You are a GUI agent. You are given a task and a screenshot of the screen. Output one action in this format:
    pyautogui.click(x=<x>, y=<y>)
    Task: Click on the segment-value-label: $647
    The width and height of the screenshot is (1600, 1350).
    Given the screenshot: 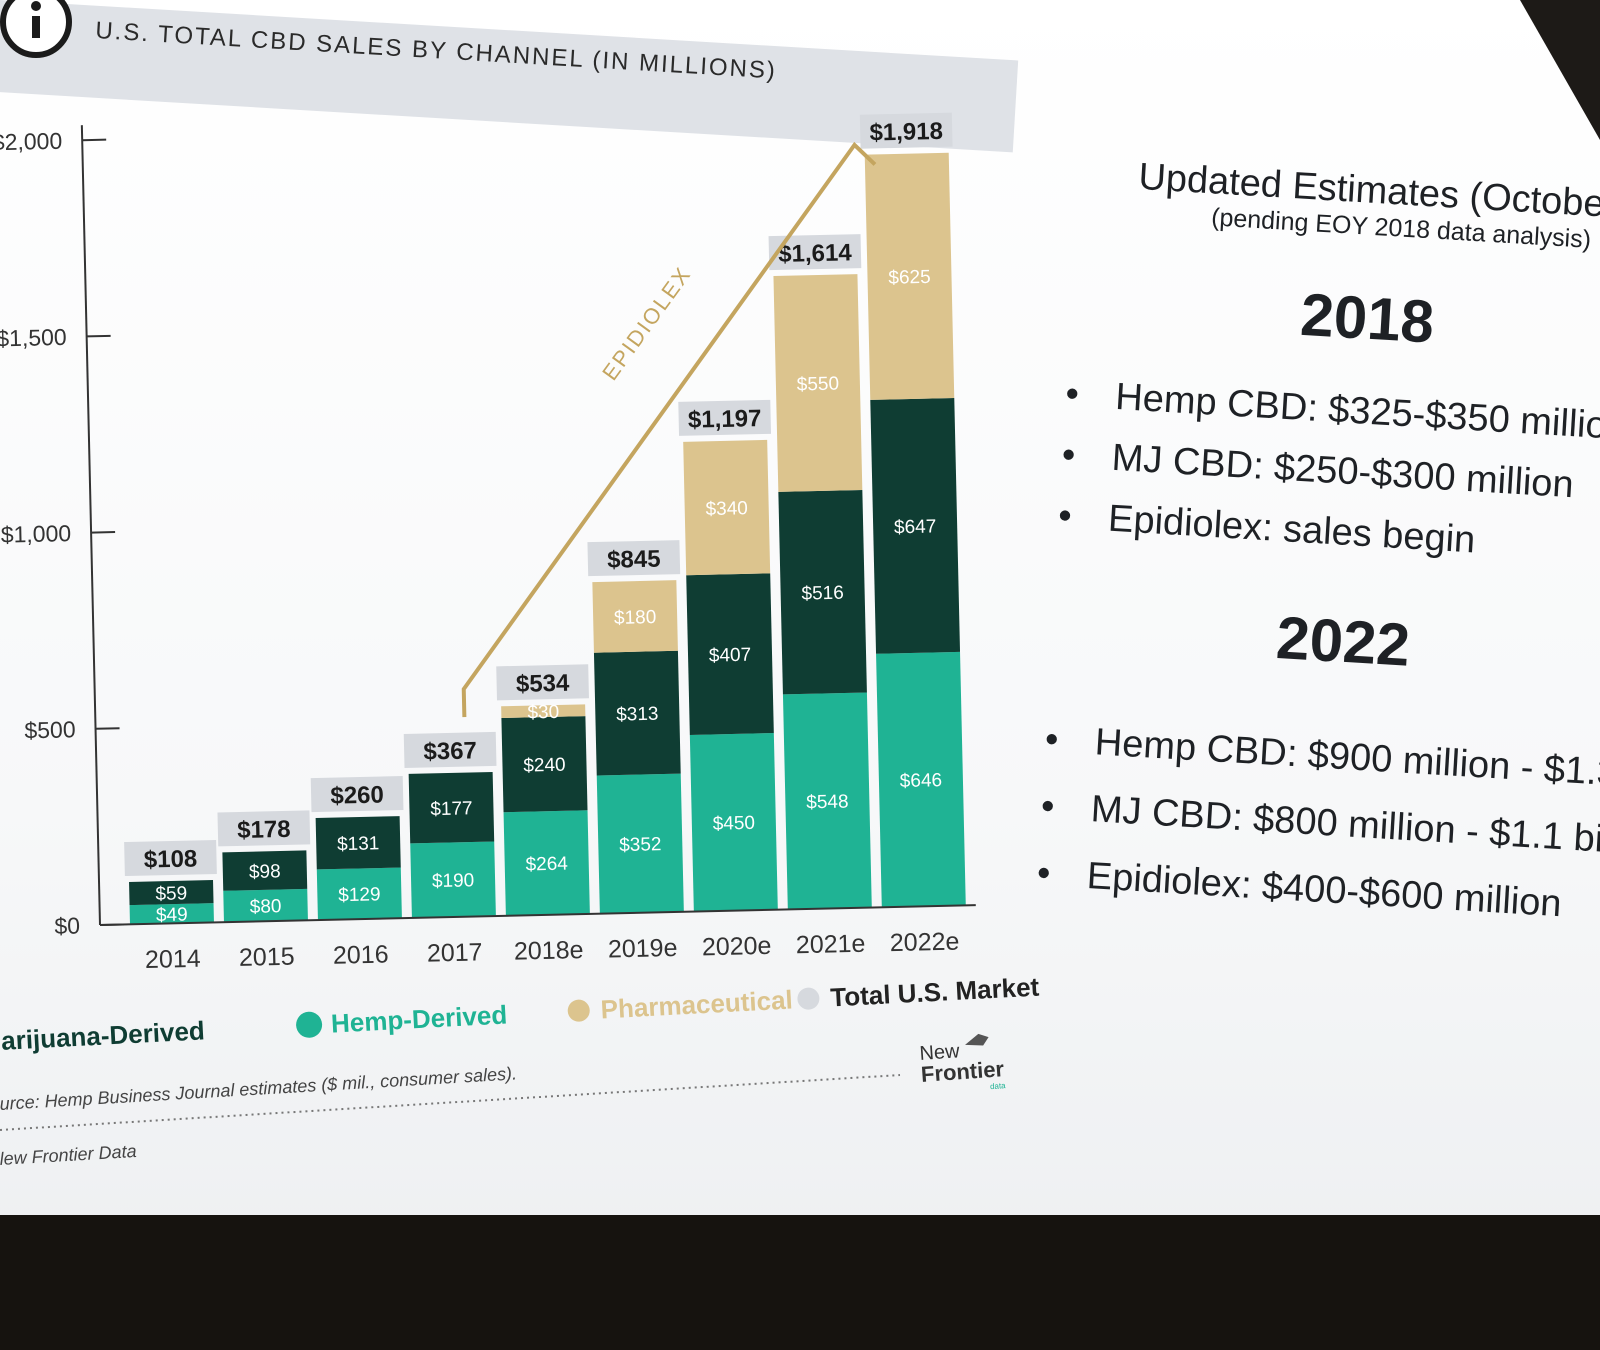 What is the action you would take?
    pyautogui.click(x=915, y=527)
    